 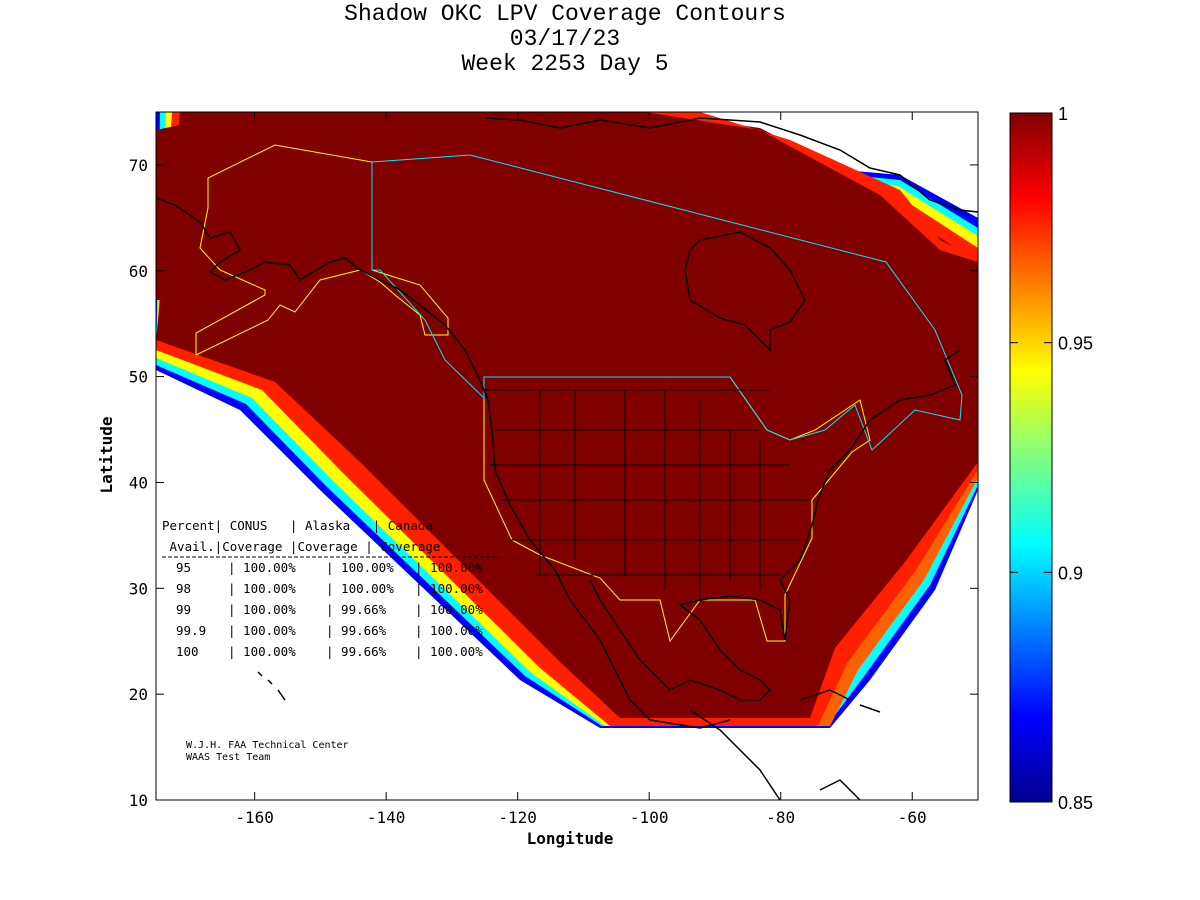 What do you see at coordinates (183, 609) in the screenshot?
I see `table-cell-avail: 99` at bounding box center [183, 609].